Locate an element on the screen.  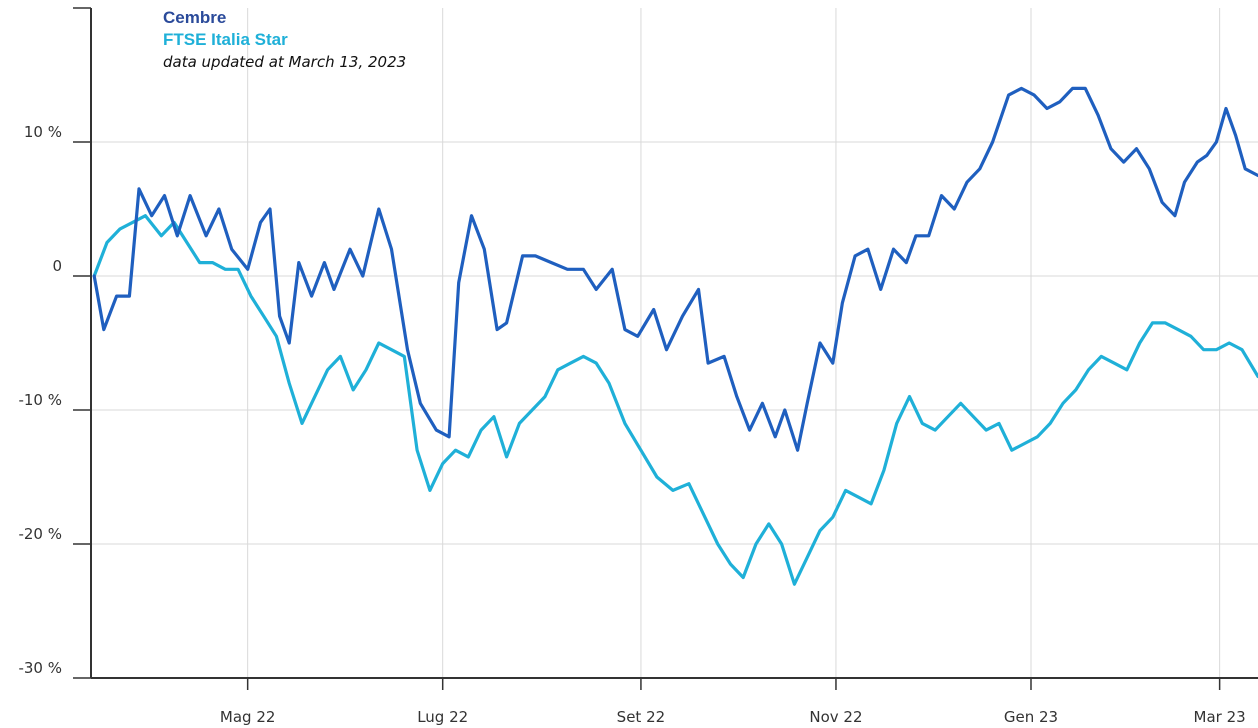
x-tick-label: Gen 23 is located at coordinates (1031, 717).